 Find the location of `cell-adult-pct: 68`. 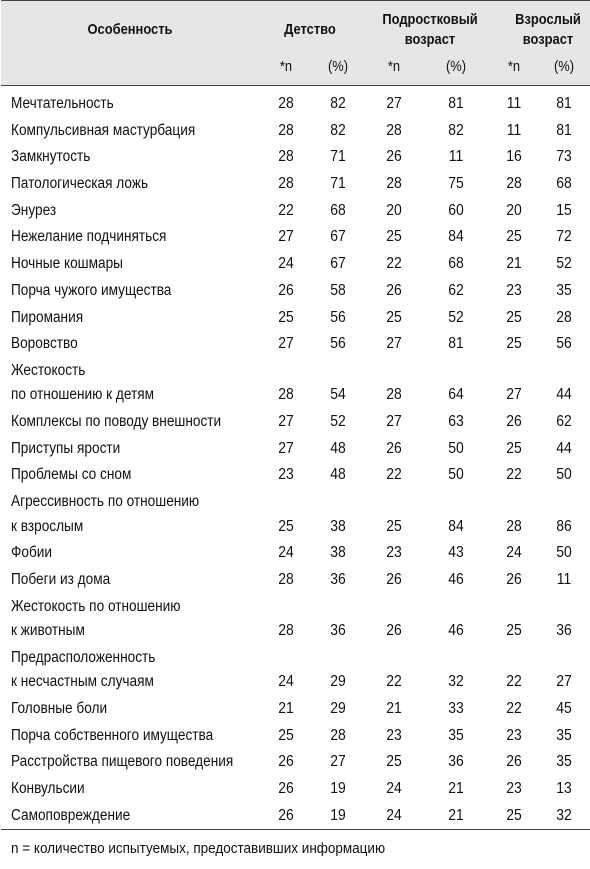

cell-adult-pct: 68 is located at coordinates (564, 184).